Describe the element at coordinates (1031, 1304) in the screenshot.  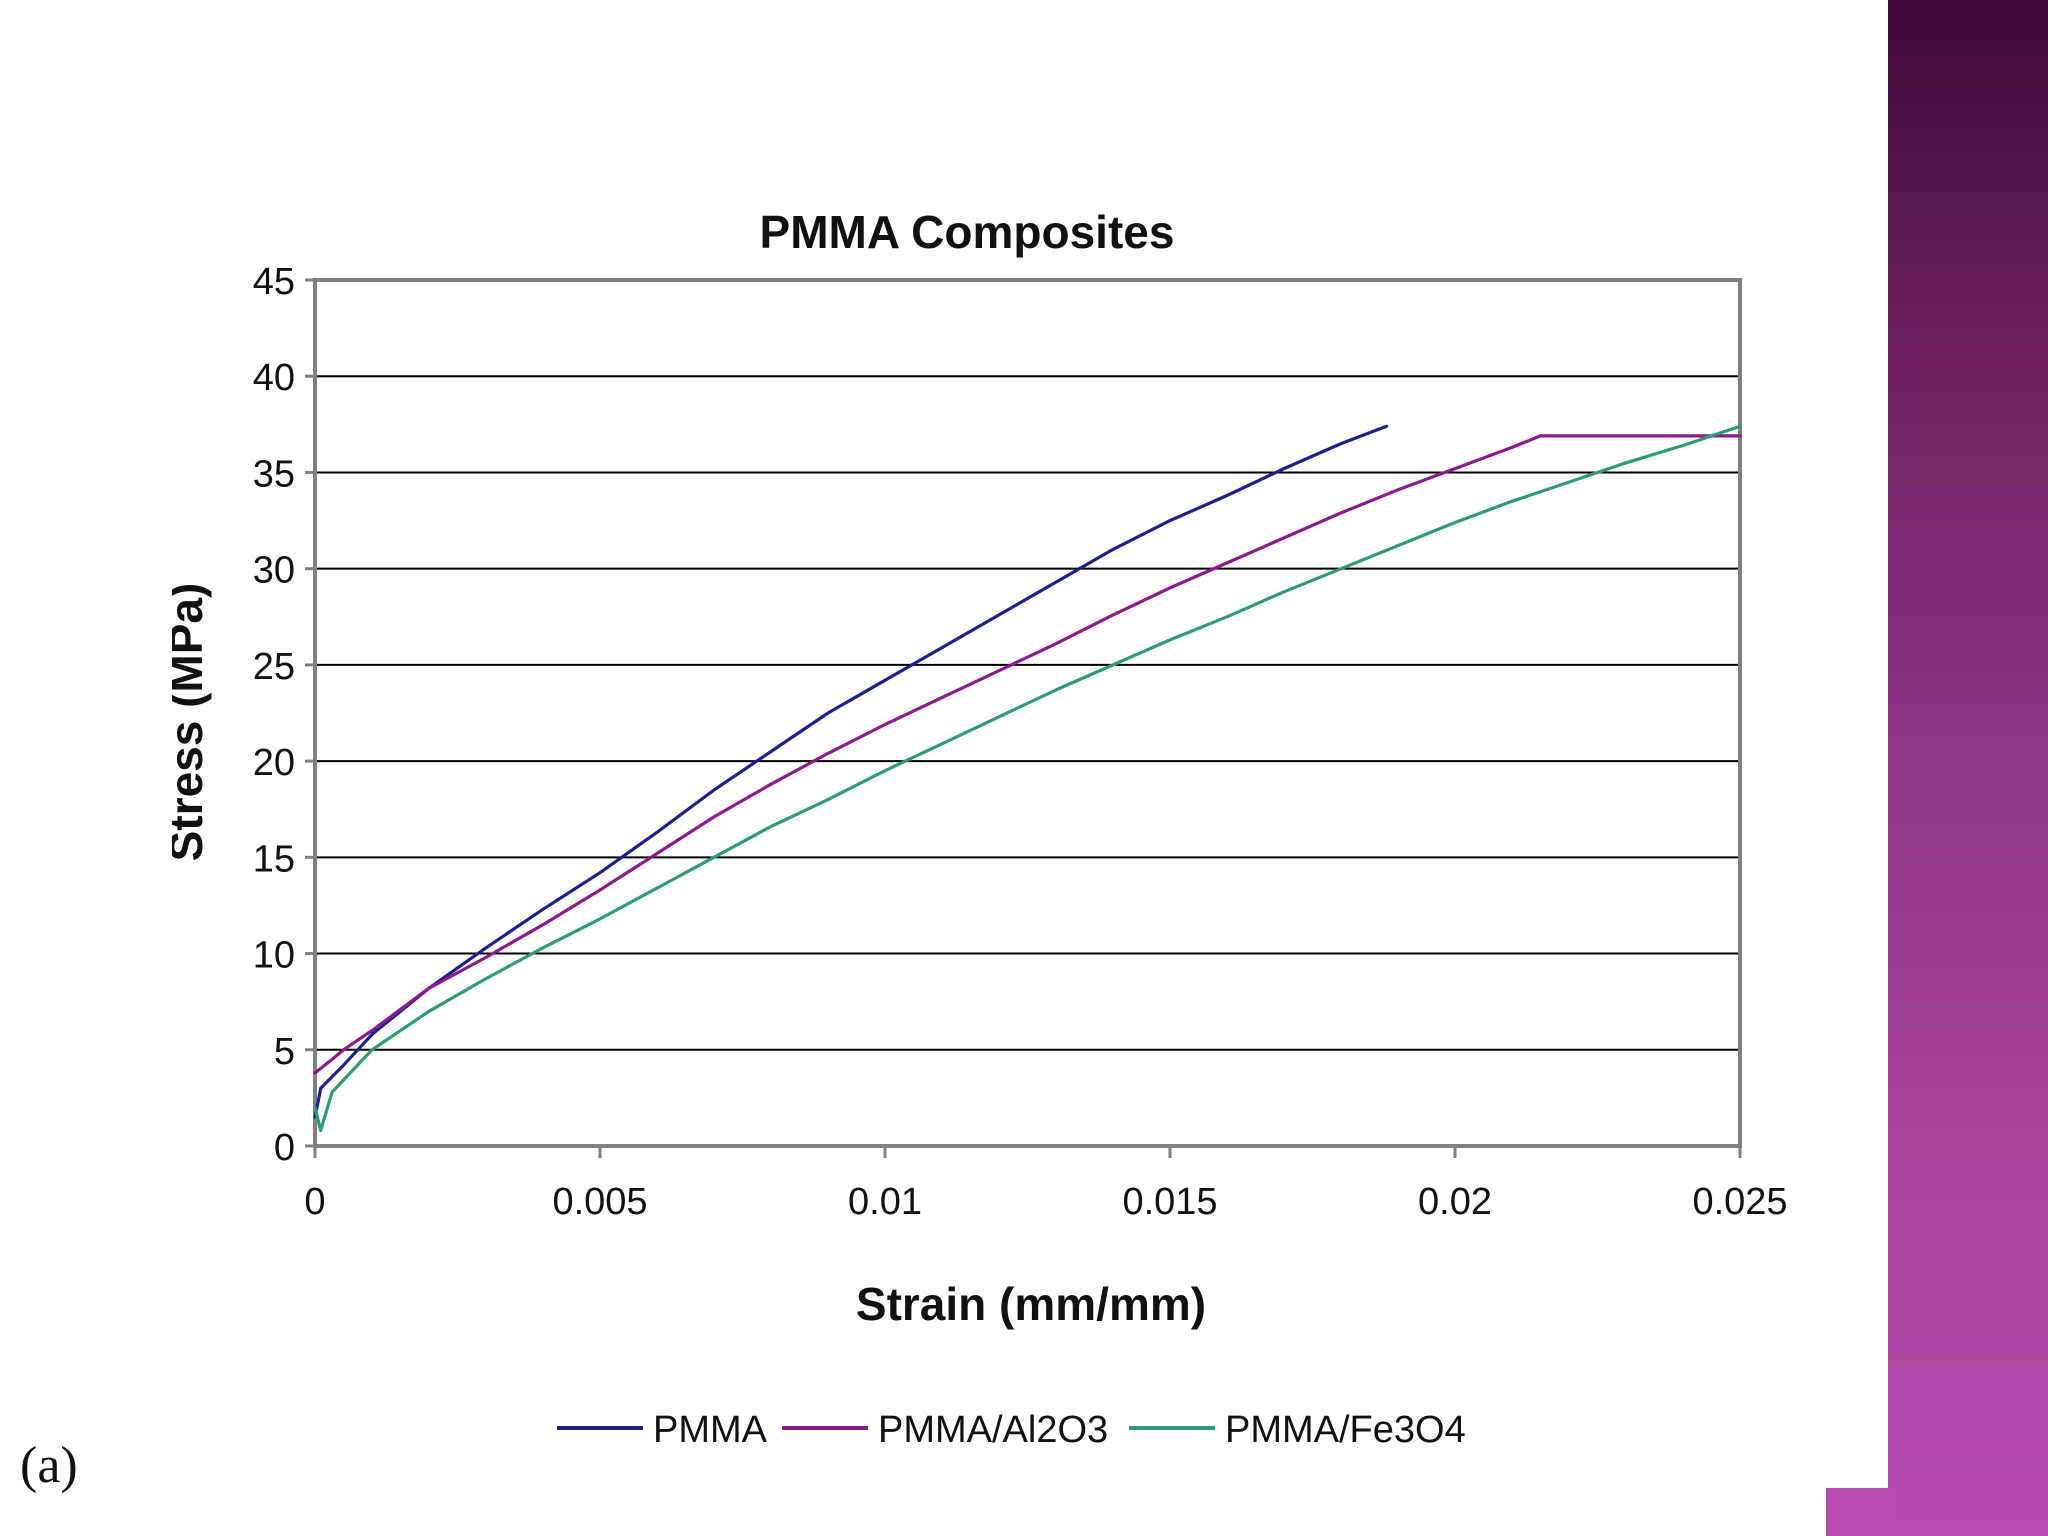
I see `x-axis-title: Strain (mm/mm)` at that location.